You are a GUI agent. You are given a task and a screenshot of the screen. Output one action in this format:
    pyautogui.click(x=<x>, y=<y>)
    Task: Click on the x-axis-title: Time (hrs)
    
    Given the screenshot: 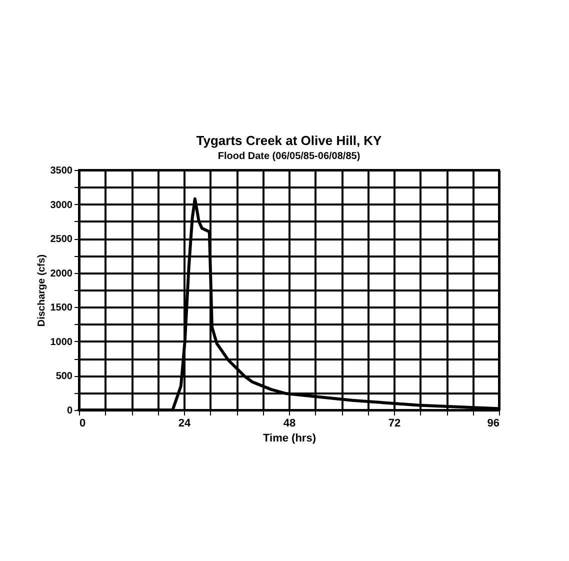 What is the action you would take?
    pyautogui.click(x=289, y=438)
    